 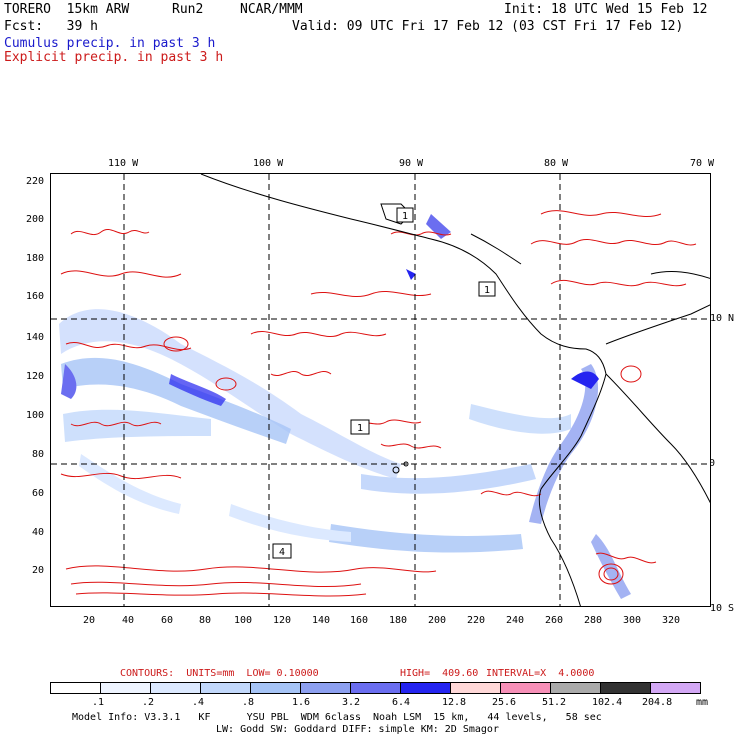 I want to click on y-tick: 20, so click(x=38, y=570).